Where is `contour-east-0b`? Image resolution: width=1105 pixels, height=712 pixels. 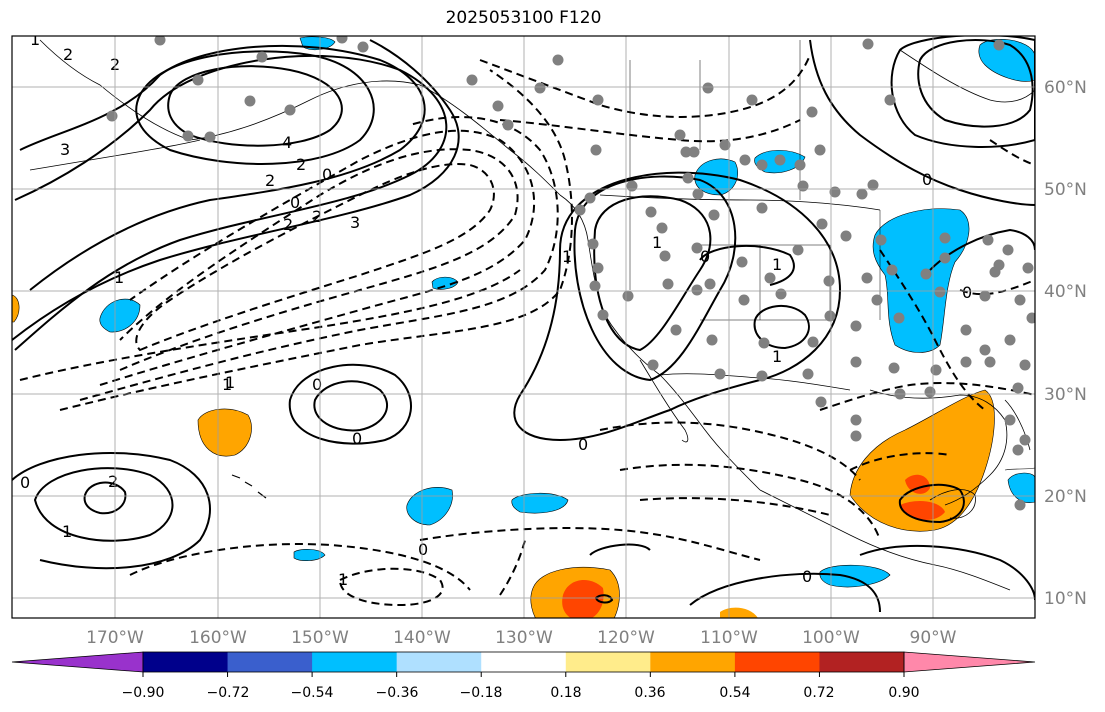
contour-east-0b is located at coordinates (997, 287).